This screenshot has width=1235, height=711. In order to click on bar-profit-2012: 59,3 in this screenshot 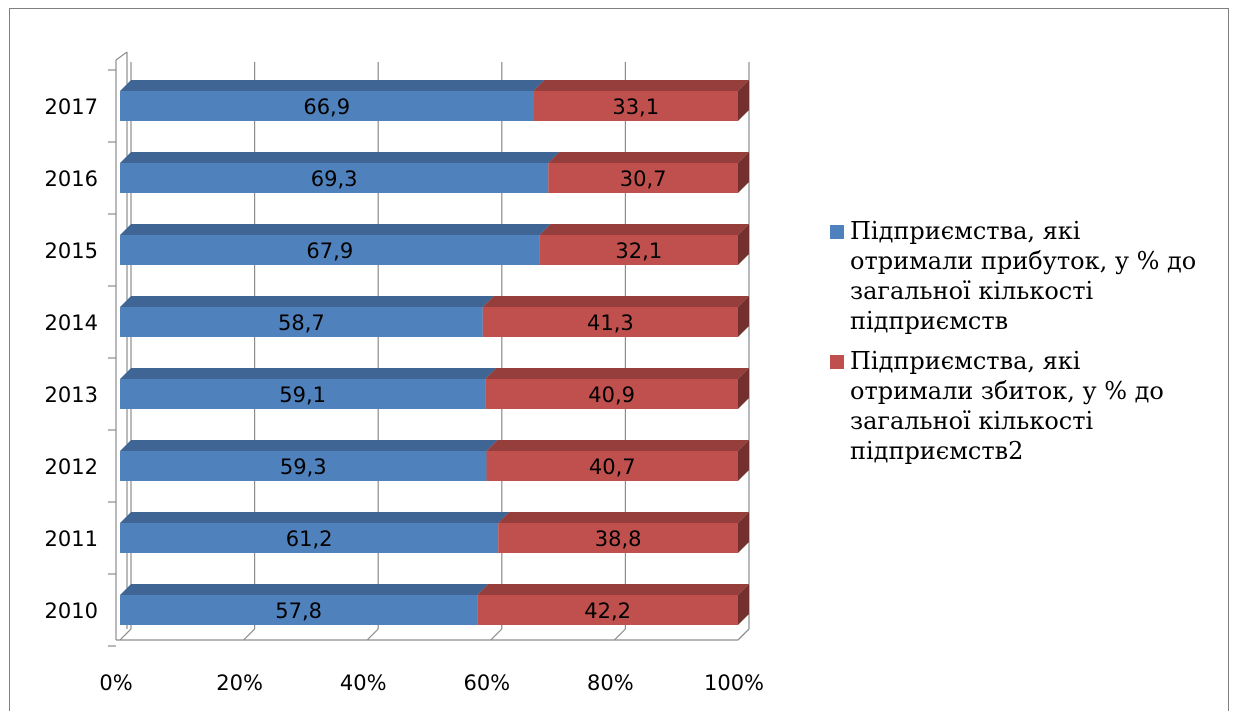, I will do `click(309, 460)`.